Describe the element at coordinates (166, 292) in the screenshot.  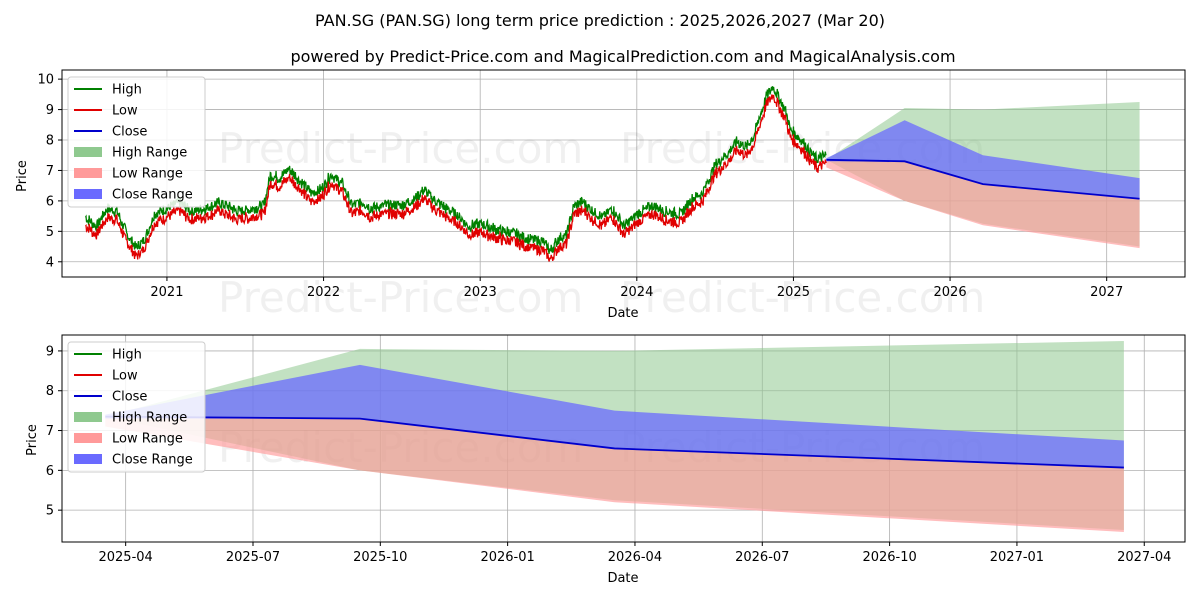
I see `x-tick-label: 2021` at that location.